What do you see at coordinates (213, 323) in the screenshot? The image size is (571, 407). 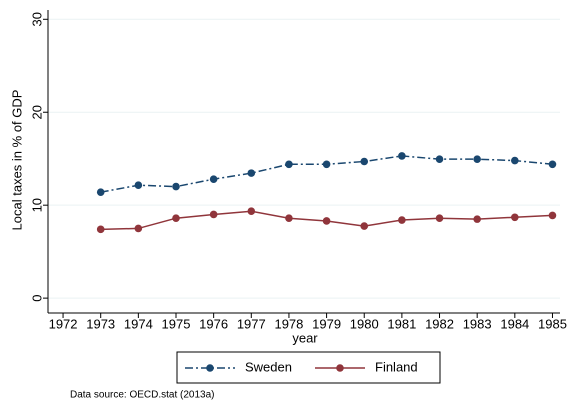 I see `x-tick-label: 1976` at bounding box center [213, 323].